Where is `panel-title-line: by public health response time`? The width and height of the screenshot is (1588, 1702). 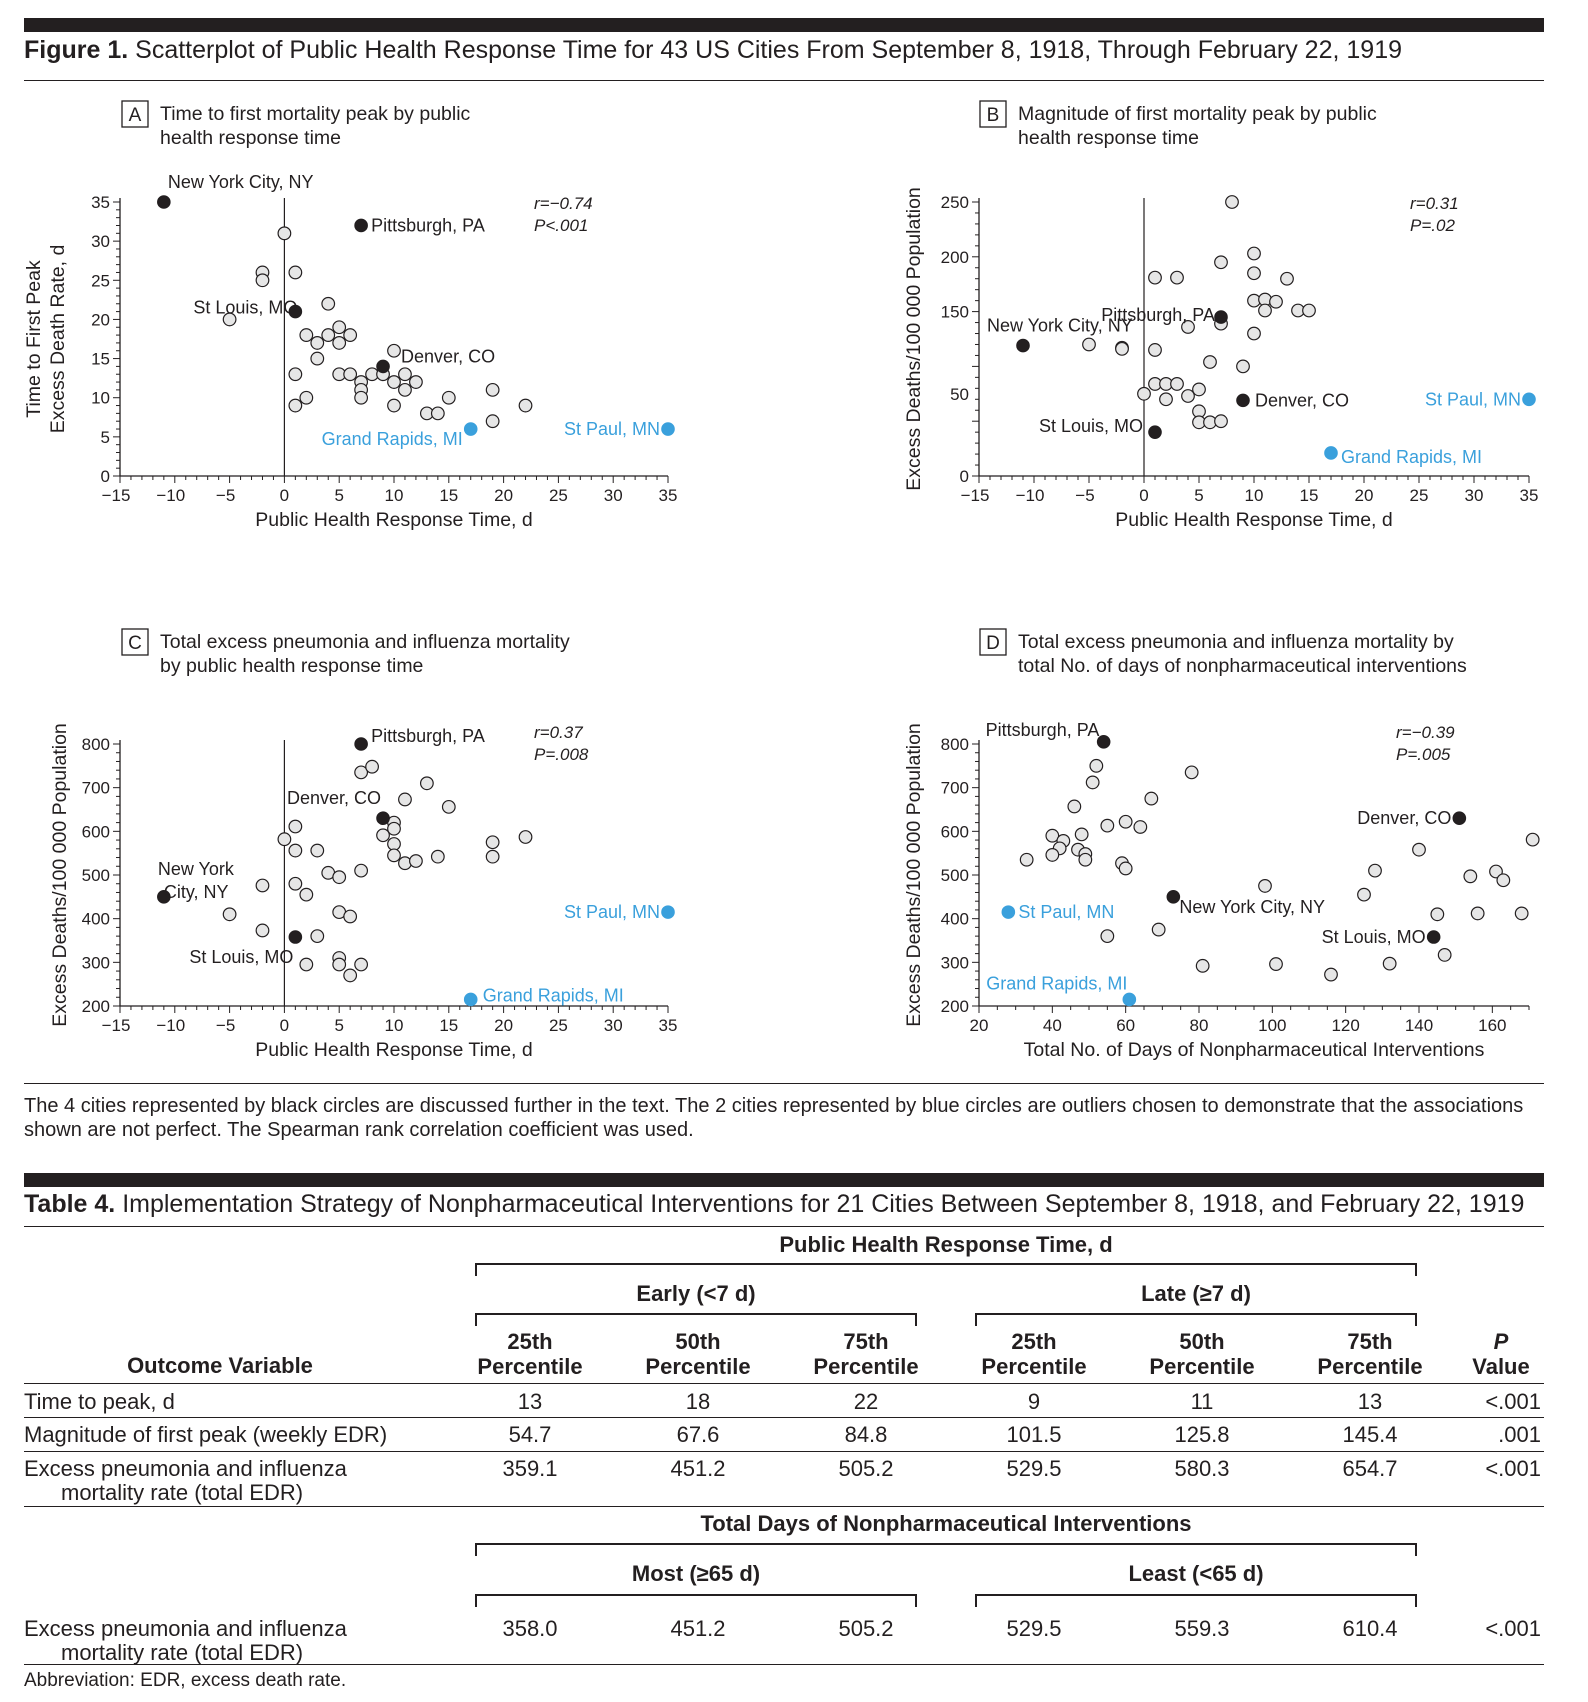 panel-title-line: by public health response time is located at coordinates (291, 666).